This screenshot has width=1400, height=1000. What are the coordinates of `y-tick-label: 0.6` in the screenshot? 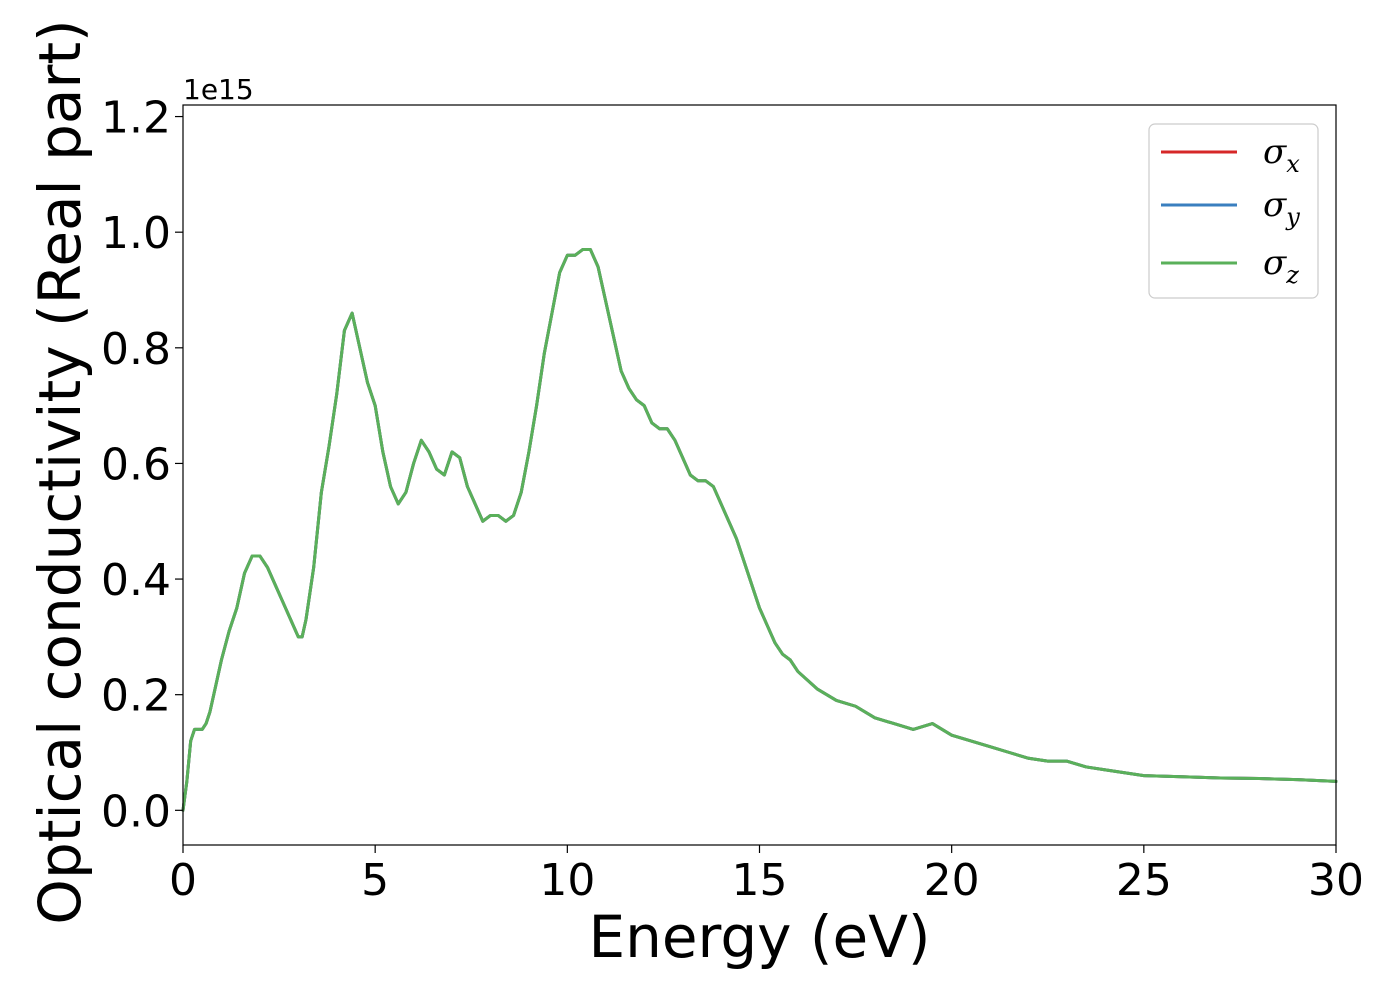 It's located at (136, 464).